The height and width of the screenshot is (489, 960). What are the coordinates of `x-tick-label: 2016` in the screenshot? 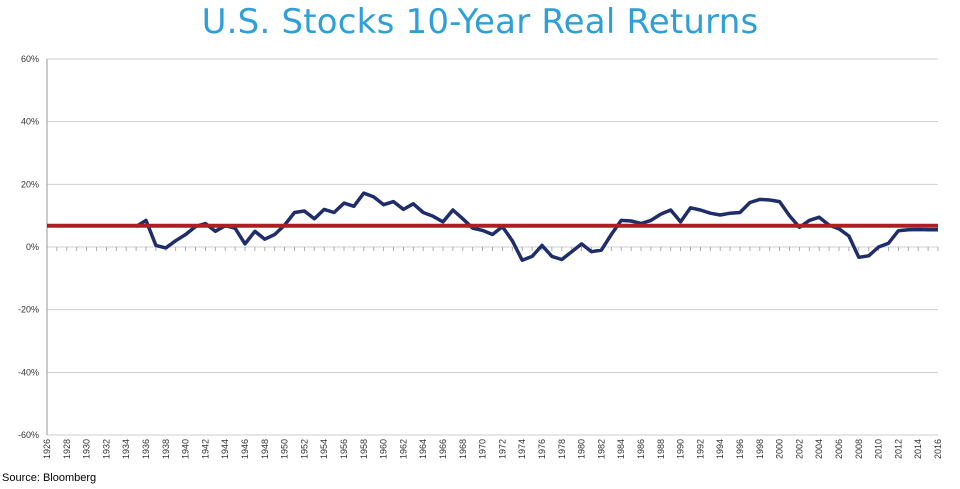 It's located at (938, 449).